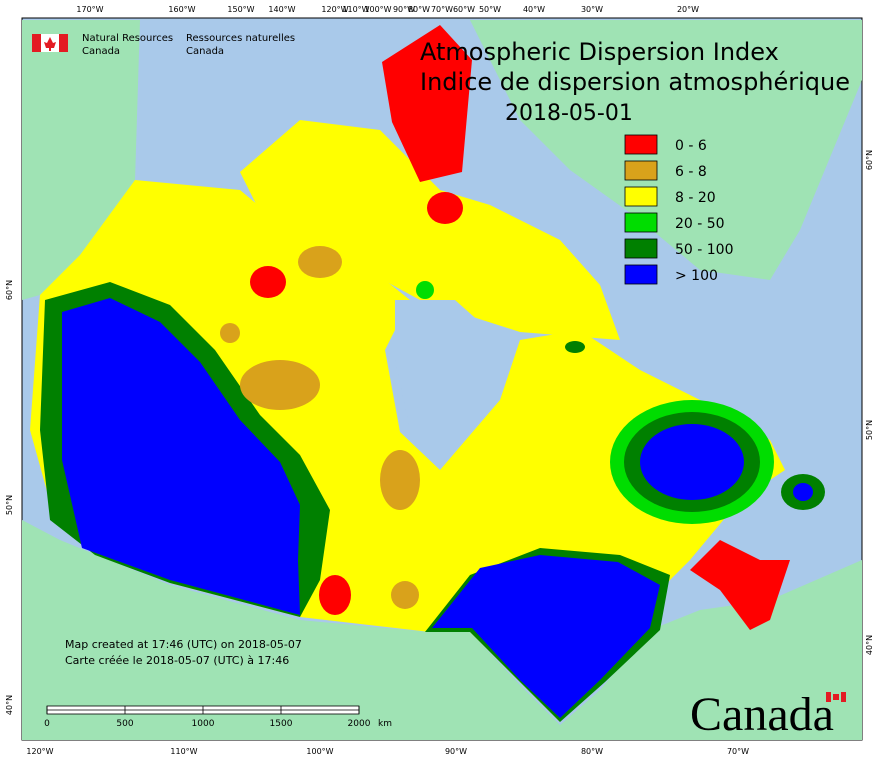  I want to click on arctic-islands, so click(430, 230).